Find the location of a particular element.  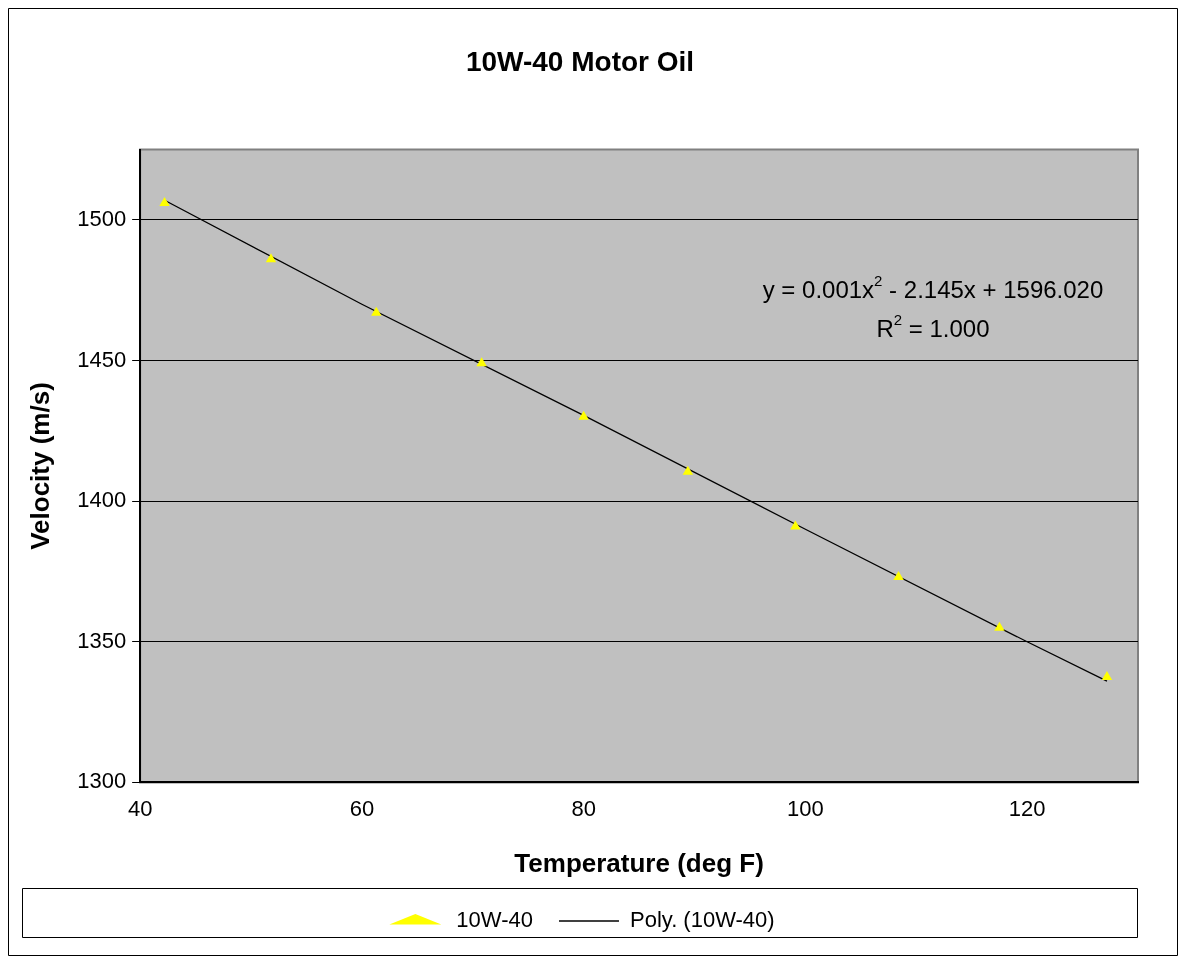

x-axis-title: Temperature (deg F) is located at coordinates (639, 862).